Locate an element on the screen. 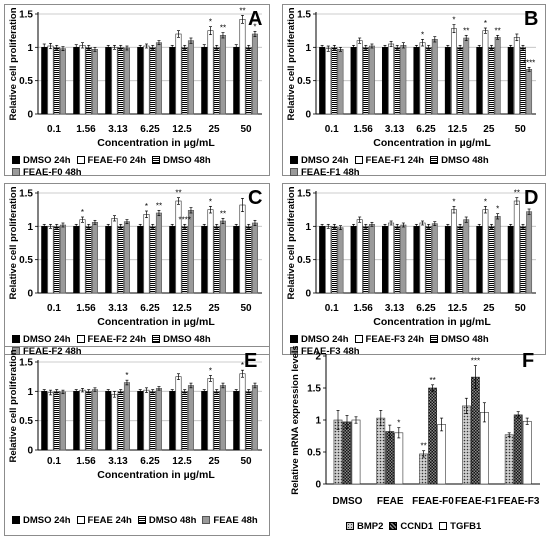  chart-legend: DMSO 24h FEAE 24h DMSO 48h FEAE 48h is located at coordinates (139, 520).